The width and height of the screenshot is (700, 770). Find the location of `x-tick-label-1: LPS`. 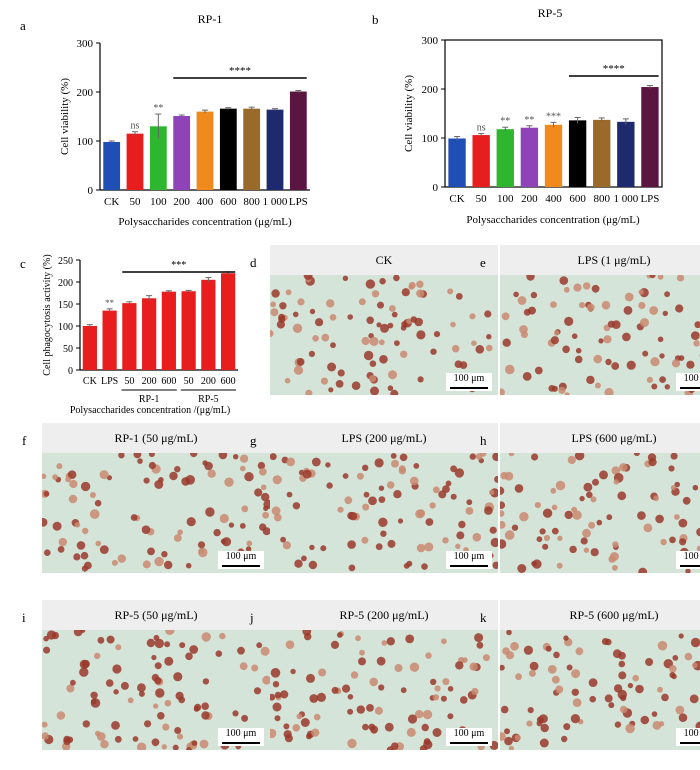

x-tick-label-1: LPS is located at coordinates (109, 381).